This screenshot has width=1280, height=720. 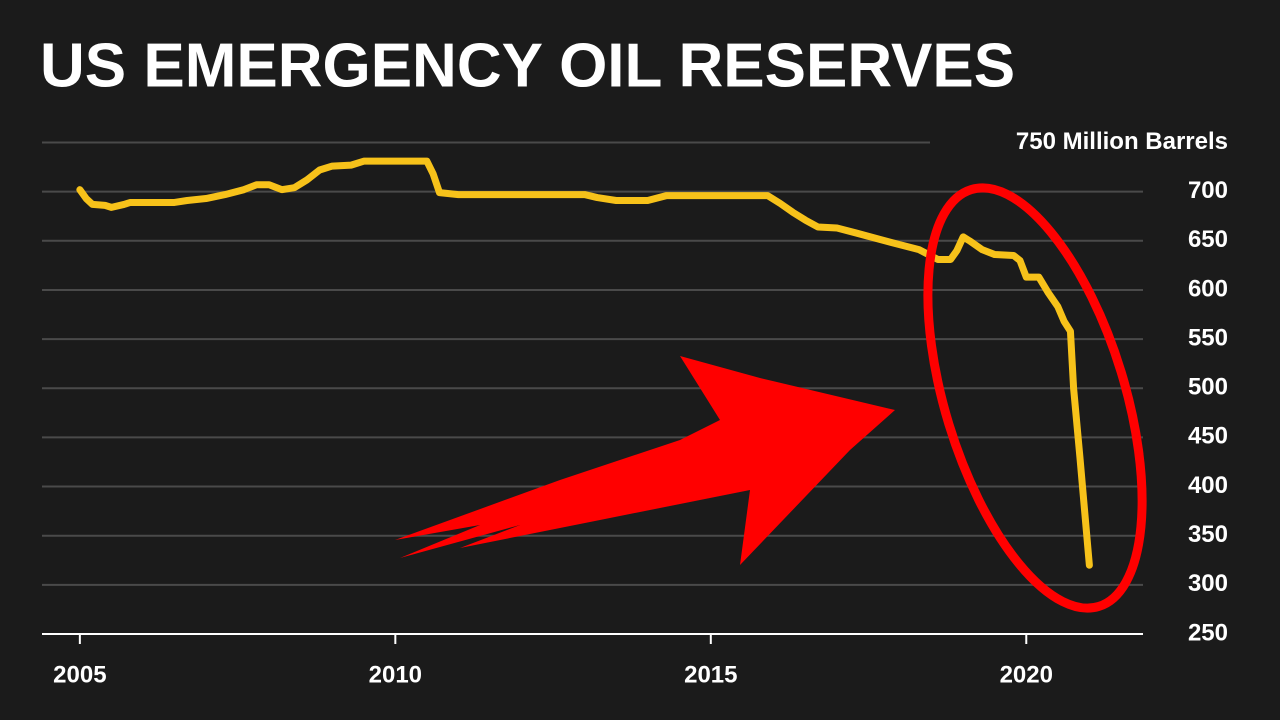 I want to click on y-tick-label: 250, so click(x=1208, y=632).